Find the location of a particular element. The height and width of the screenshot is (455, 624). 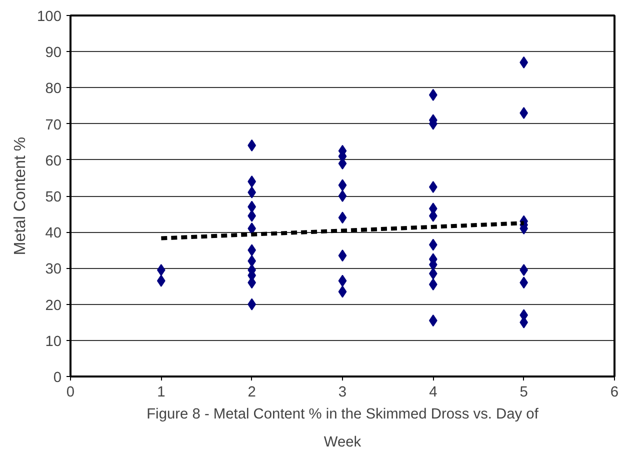

x-tick-label: 3 is located at coordinates (342, 392).